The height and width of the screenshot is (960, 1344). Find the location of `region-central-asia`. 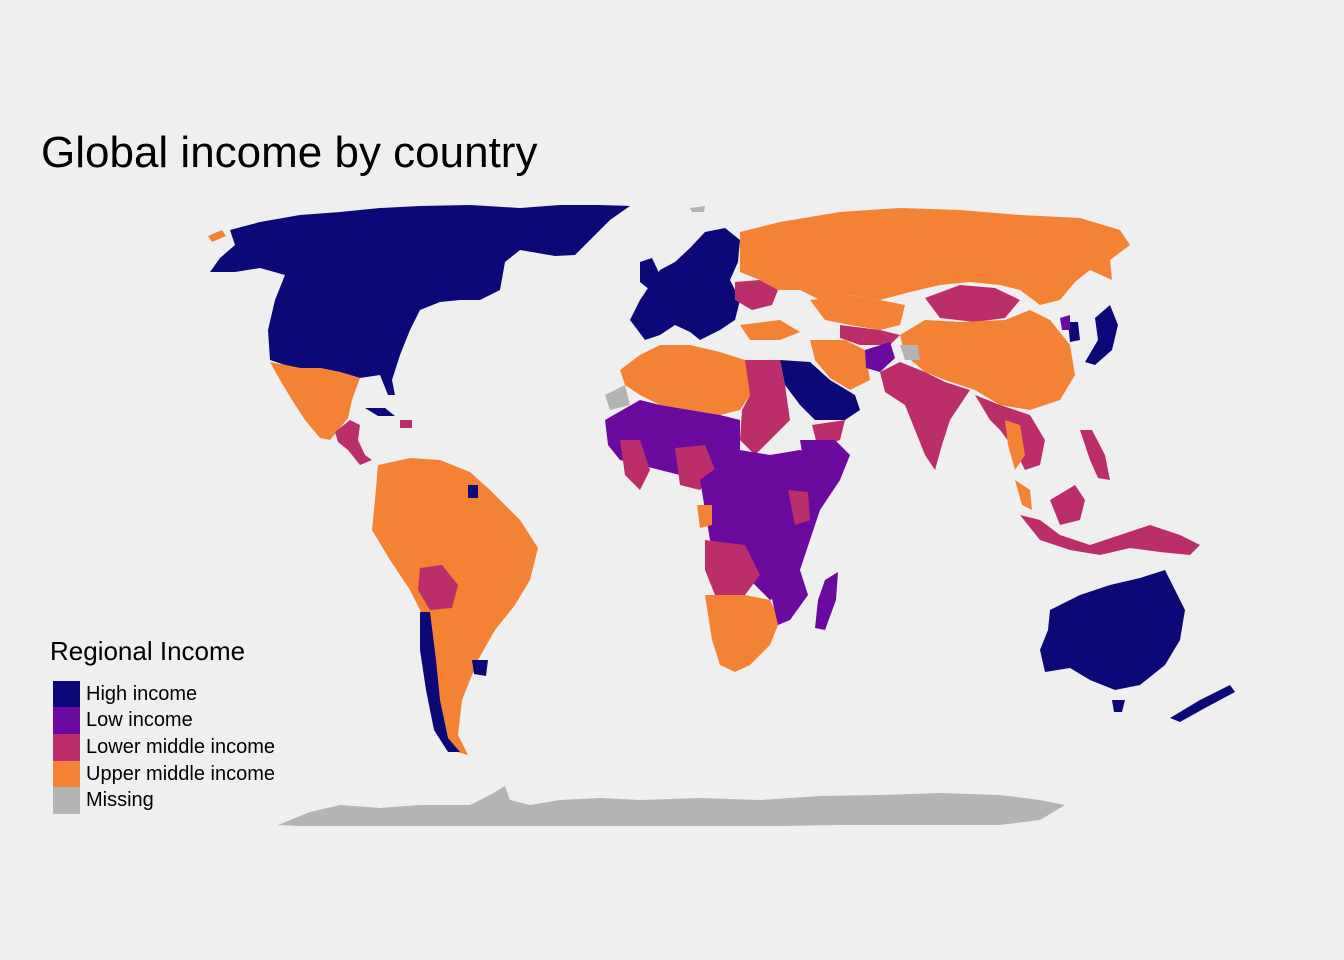

region-central-asia is located at coordinates (870, 335).